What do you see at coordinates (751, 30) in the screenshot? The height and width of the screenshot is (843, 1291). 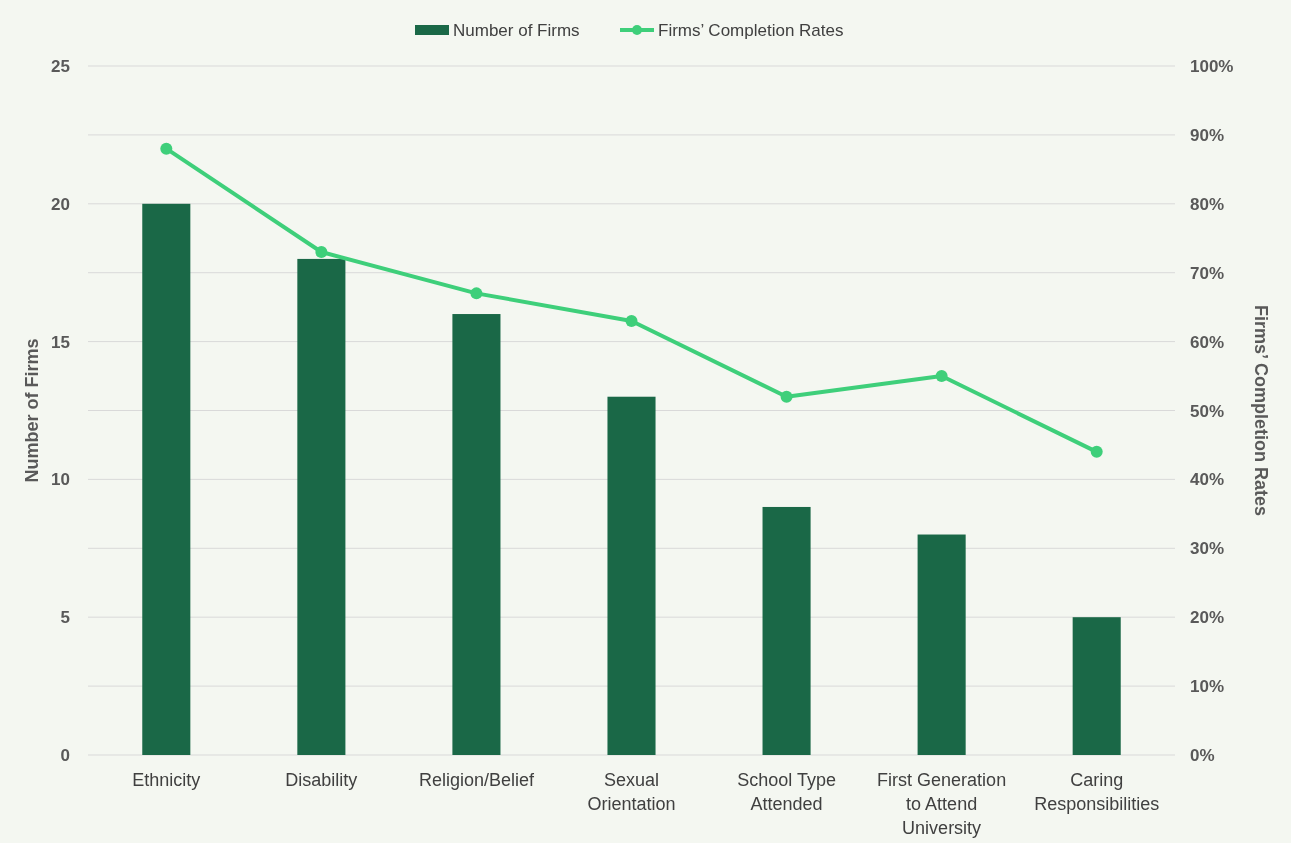 I see `legend-label: Firms’ Completion Rates` at bounding box center [751, 30].